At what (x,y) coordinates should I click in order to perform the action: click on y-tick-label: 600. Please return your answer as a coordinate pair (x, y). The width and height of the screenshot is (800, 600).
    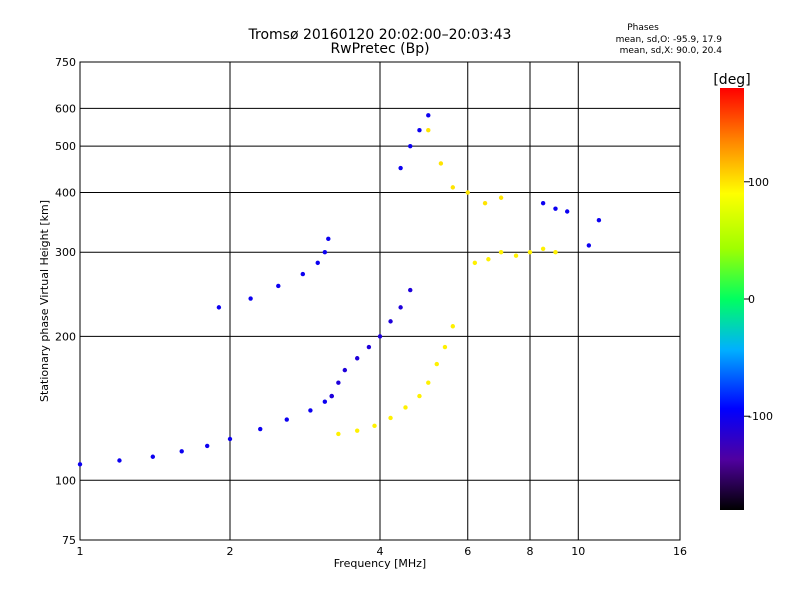
    Looking at the image, I should click on (65, 108).